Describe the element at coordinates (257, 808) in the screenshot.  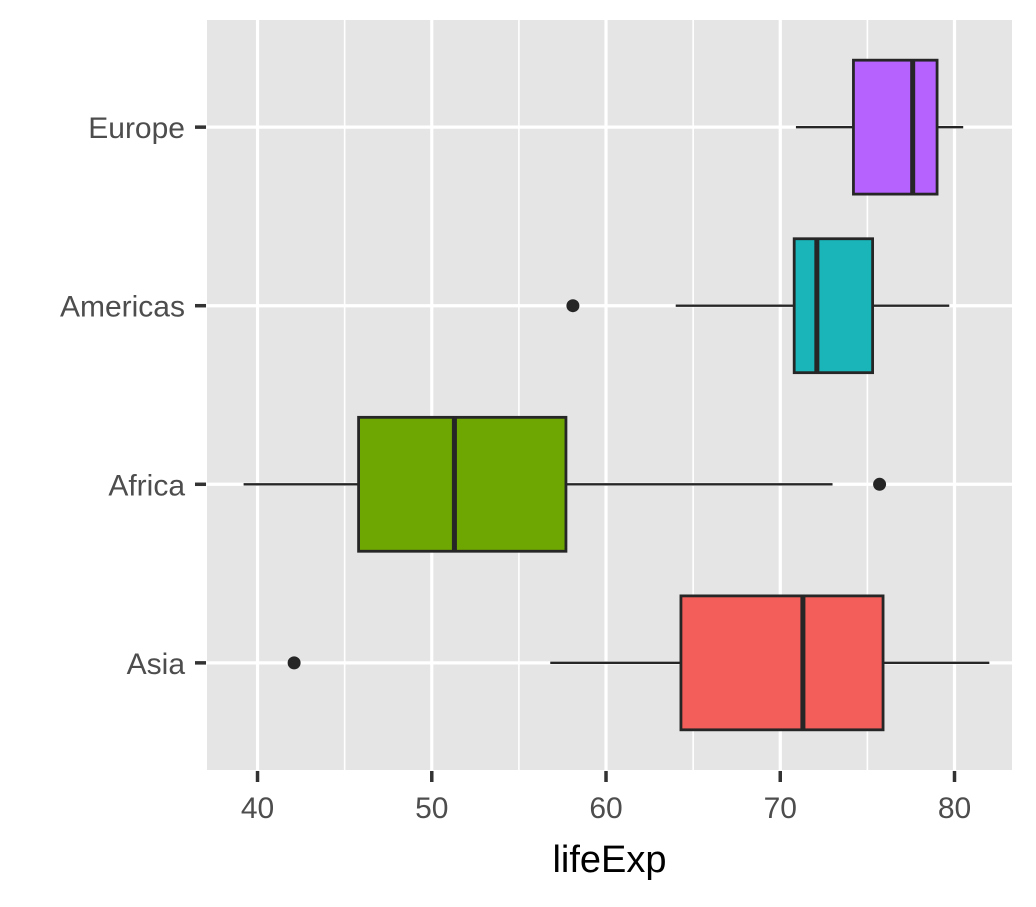
I see `x-tick-label: 40` at that location.